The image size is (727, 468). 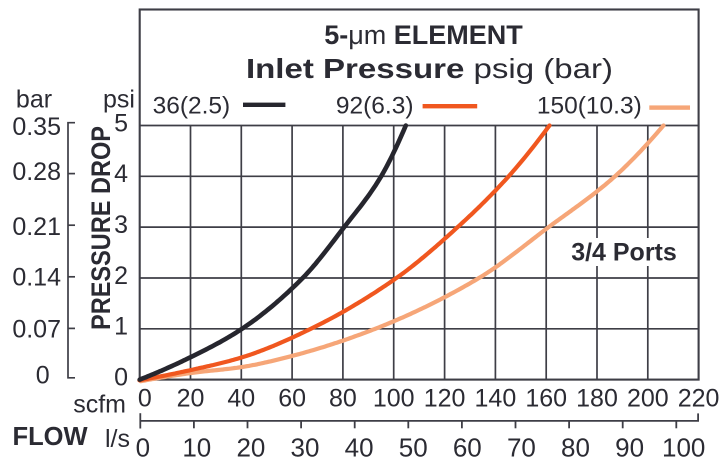 What do you see at coordinates (121, 174) in the screenshot?
I see `svg-text: 4` at bounding box center [121, 174].